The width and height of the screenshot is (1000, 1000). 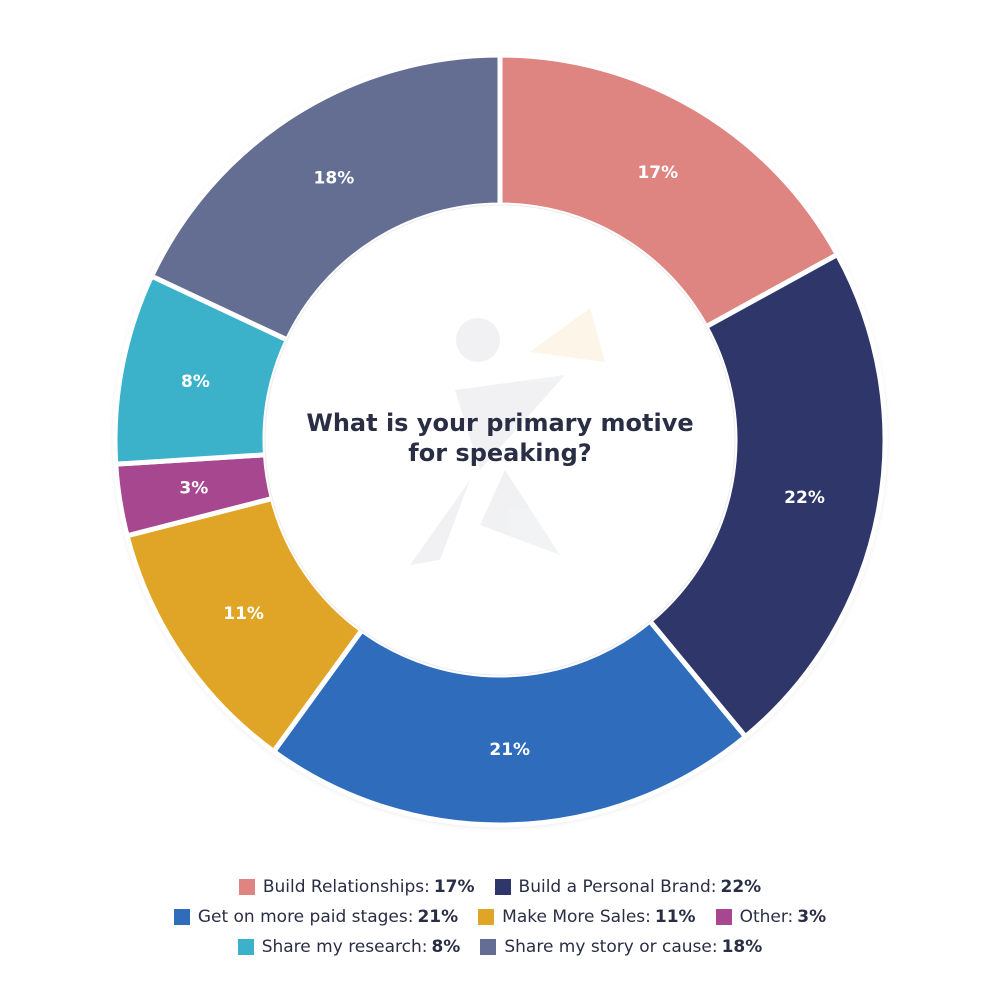 What do you see at coordinates (195, 382) in the screenshot?
I see `slice-data-label: 8%` at bounding box center [195, 382].